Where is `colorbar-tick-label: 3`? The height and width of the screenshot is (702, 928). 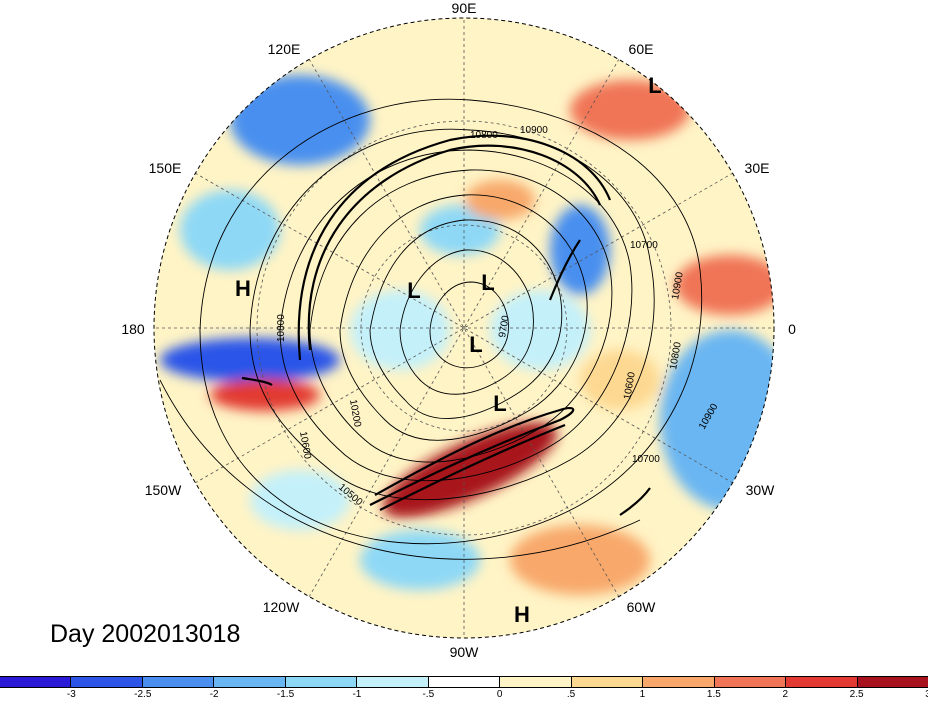
colorbar-tick-label: 3 is located at coordinates (926, 694).